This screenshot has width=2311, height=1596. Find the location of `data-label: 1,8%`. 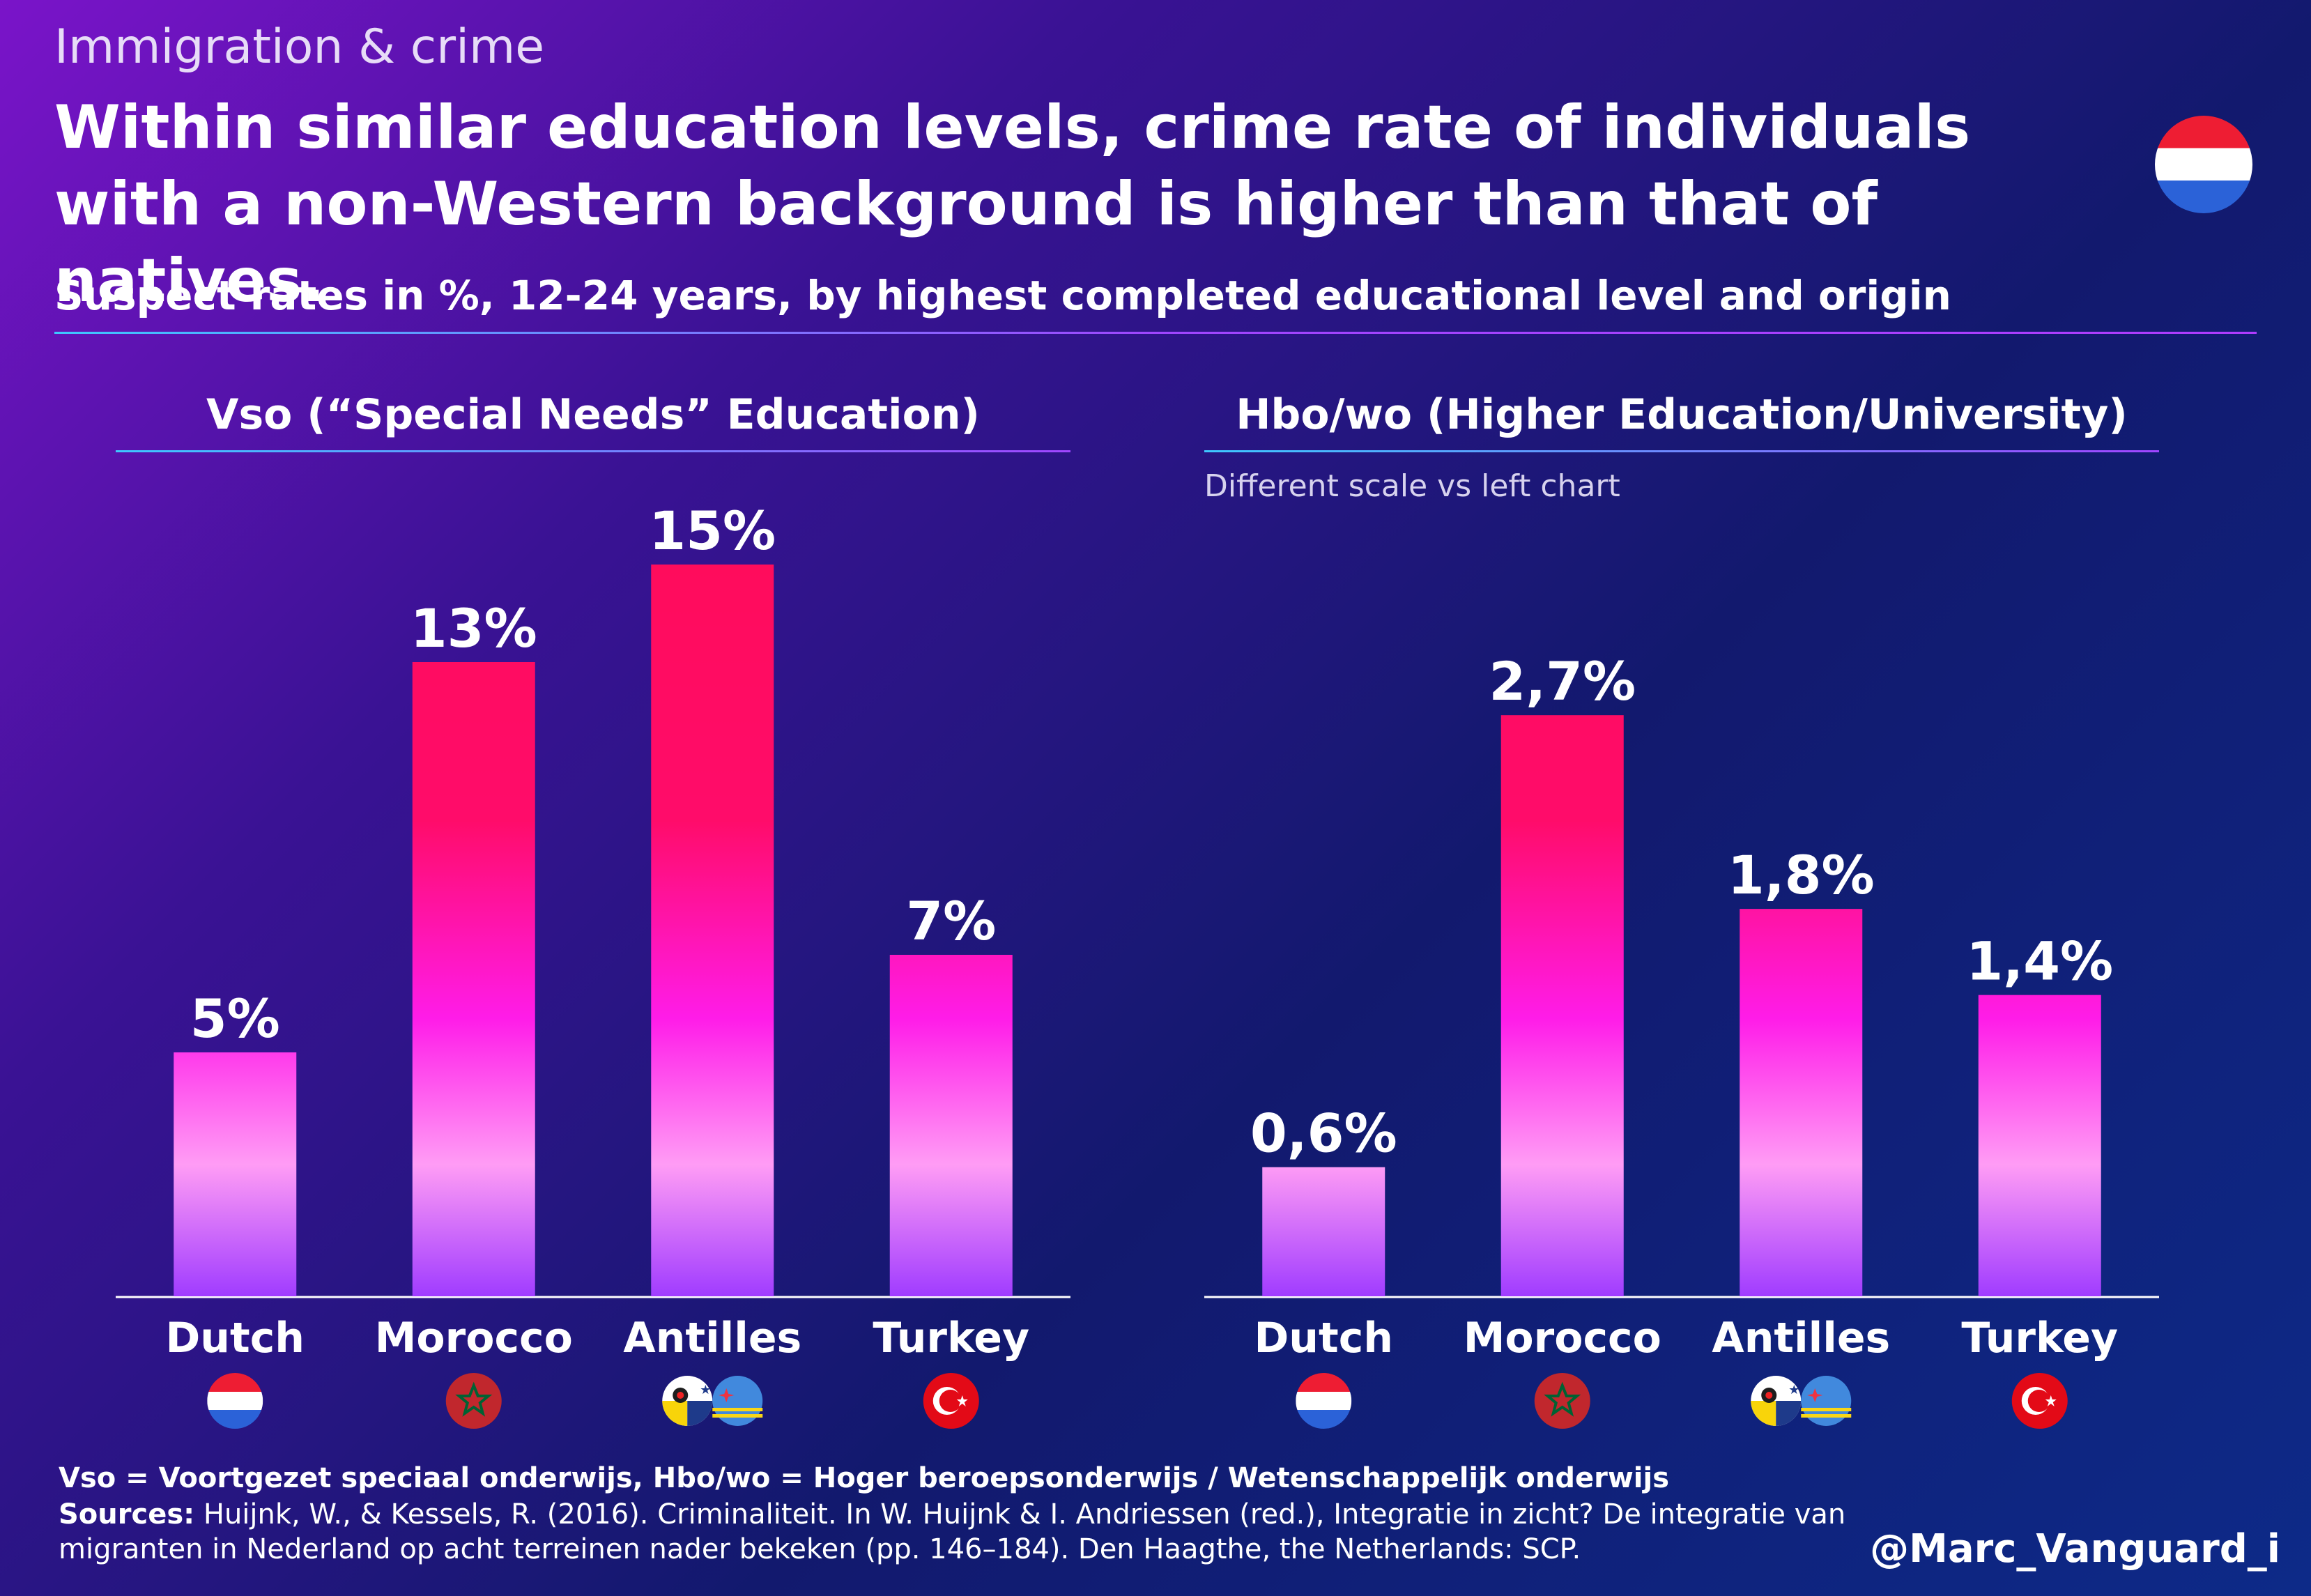

data-label: 1,8% is located at coordinates (1801, 875).